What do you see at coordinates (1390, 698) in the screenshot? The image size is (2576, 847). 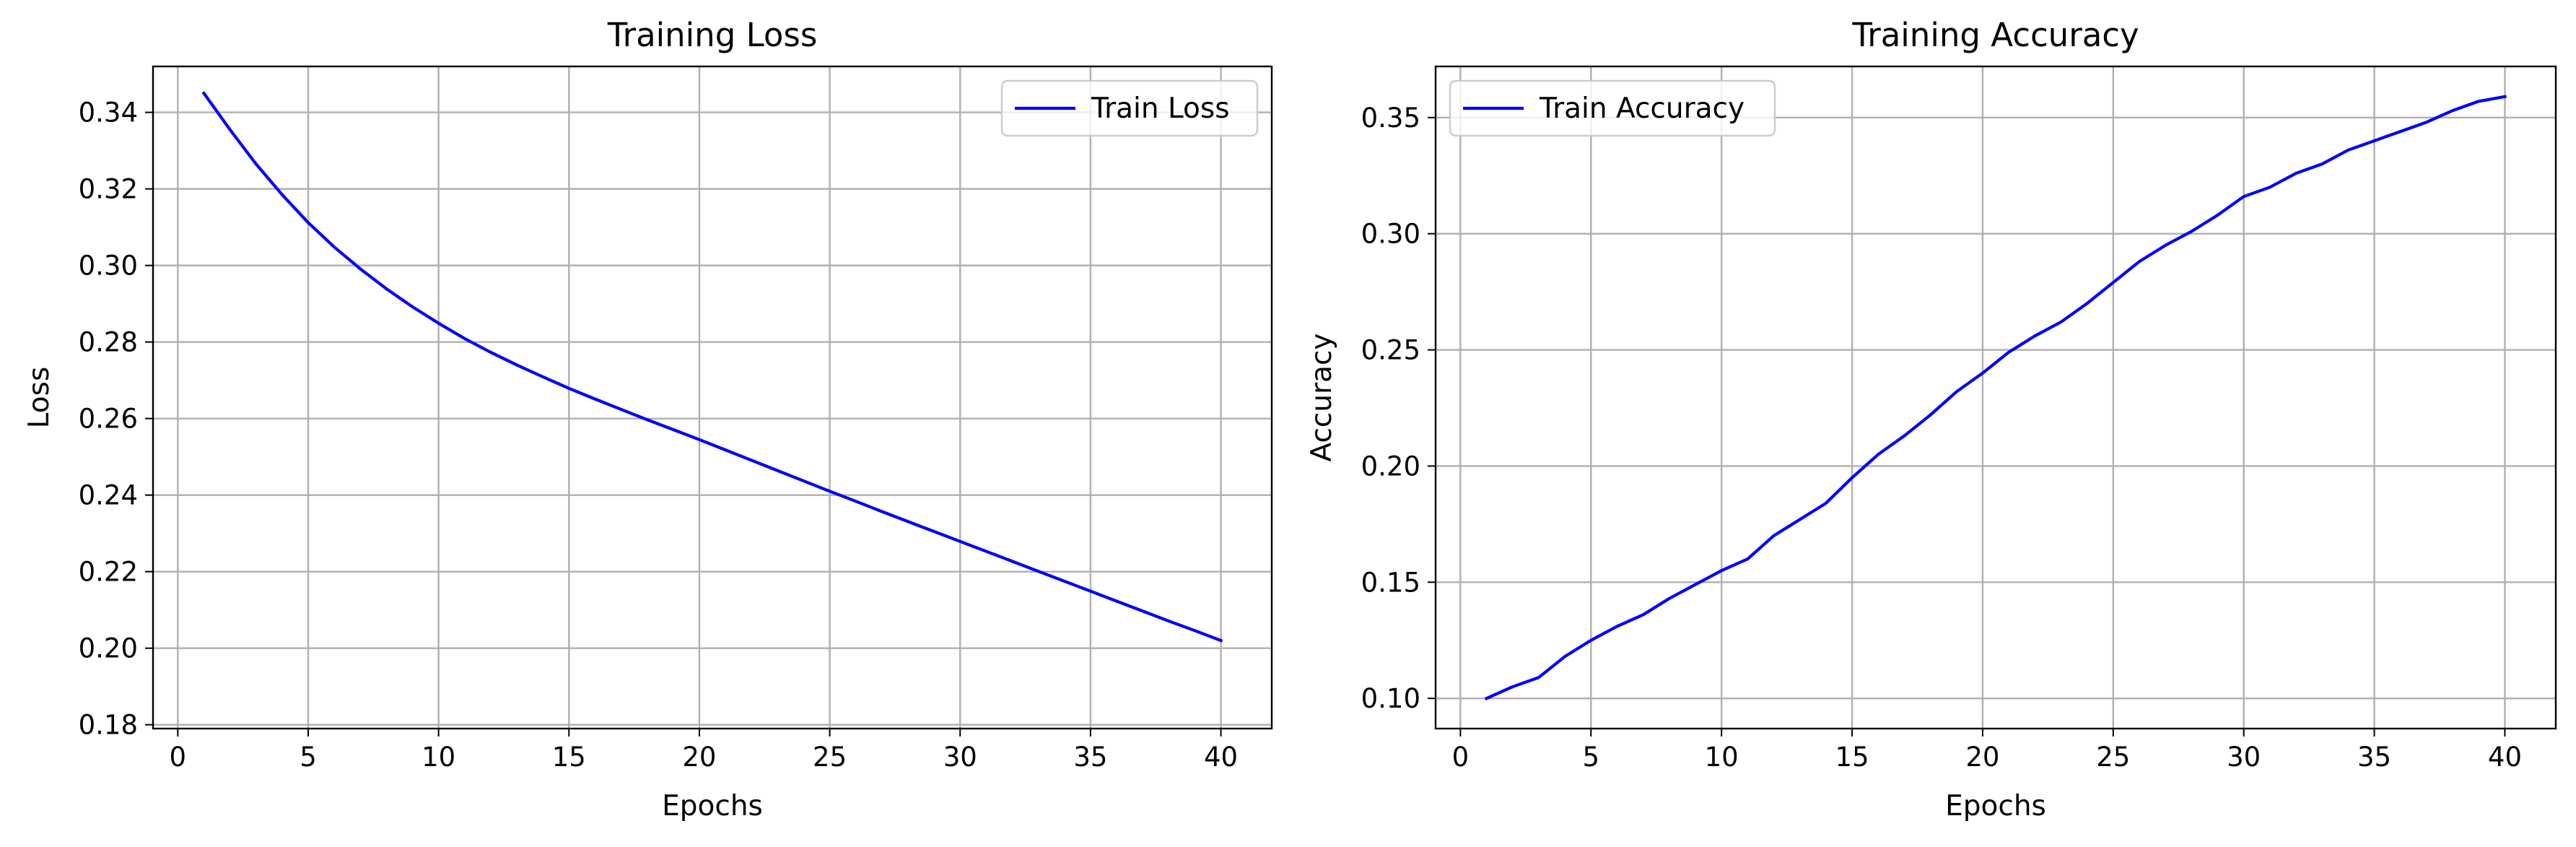 I see `y-tick-label: 0.10` at bounding box center [1390, 698].